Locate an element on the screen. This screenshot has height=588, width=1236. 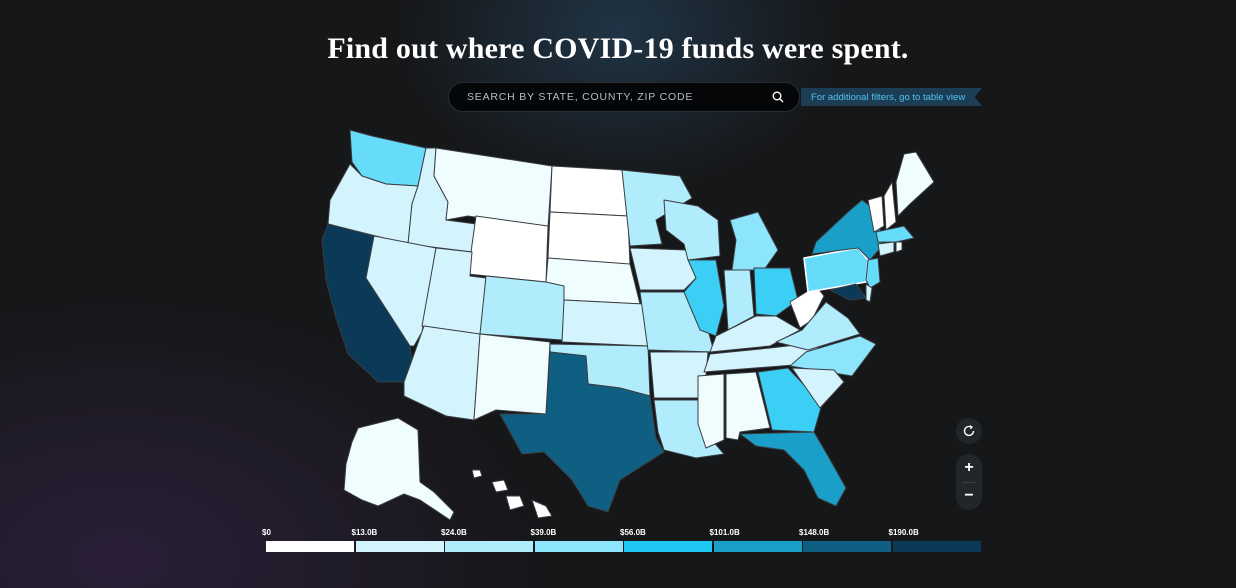
state-iowa is located at coordinates (663, 269).